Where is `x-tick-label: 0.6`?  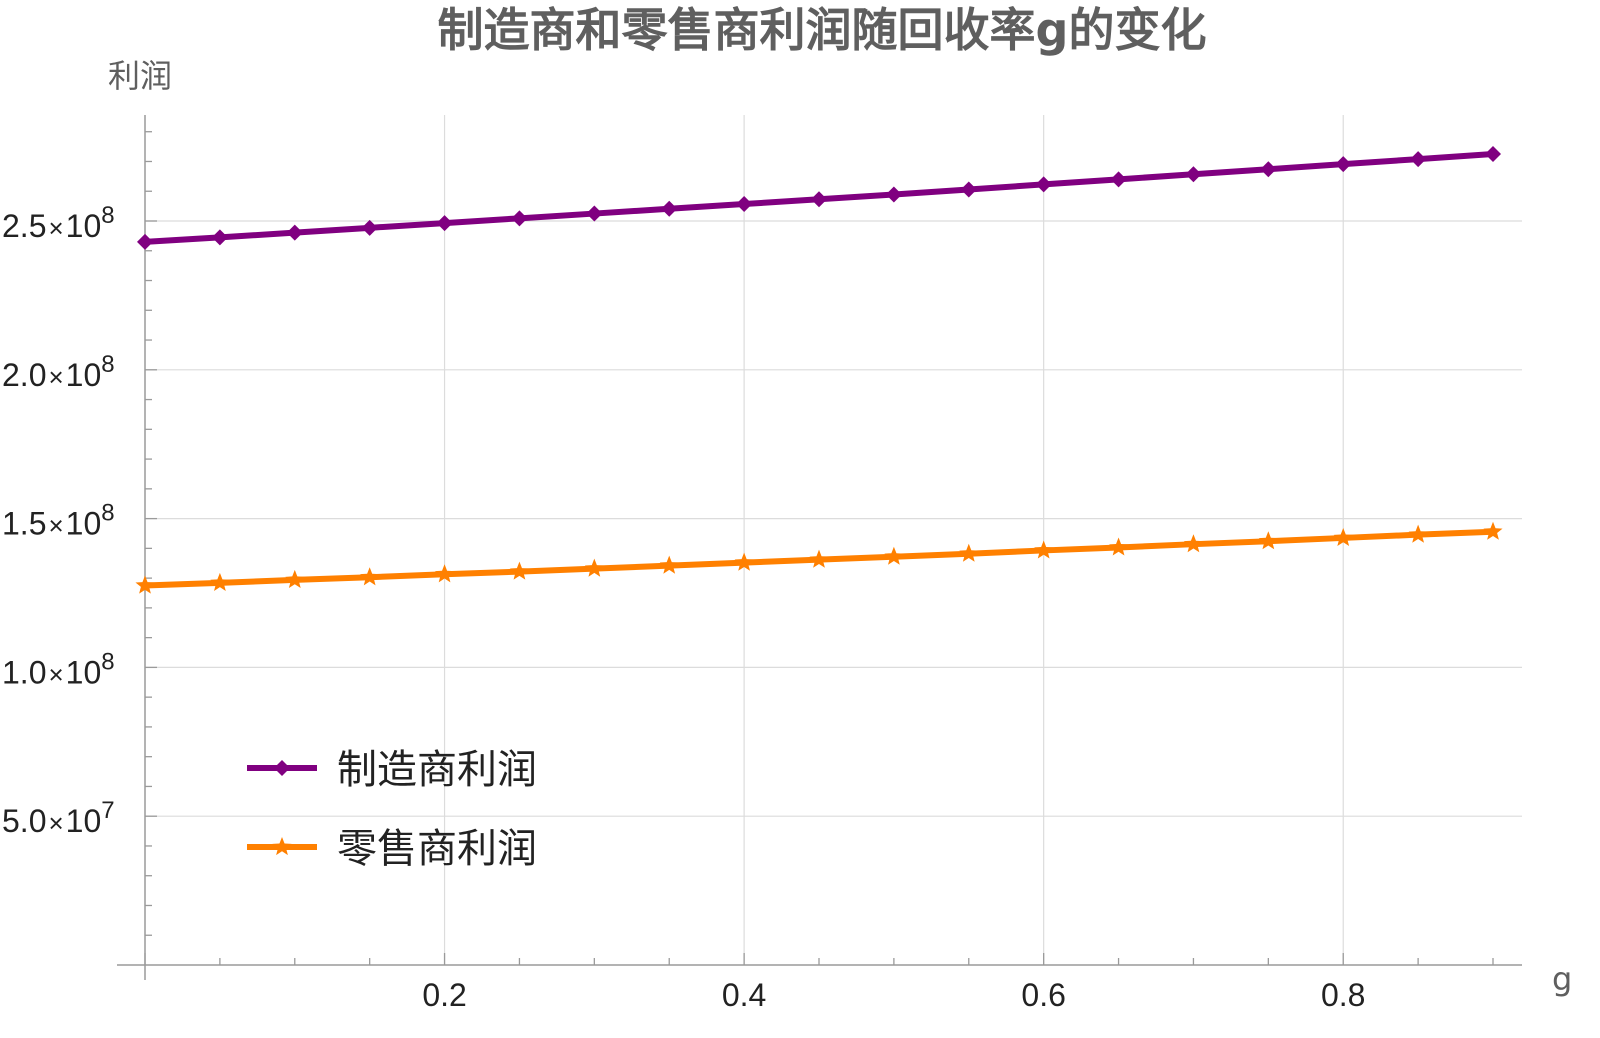
x-tick-label: 0.6 is located at coordinates (1043, 995).